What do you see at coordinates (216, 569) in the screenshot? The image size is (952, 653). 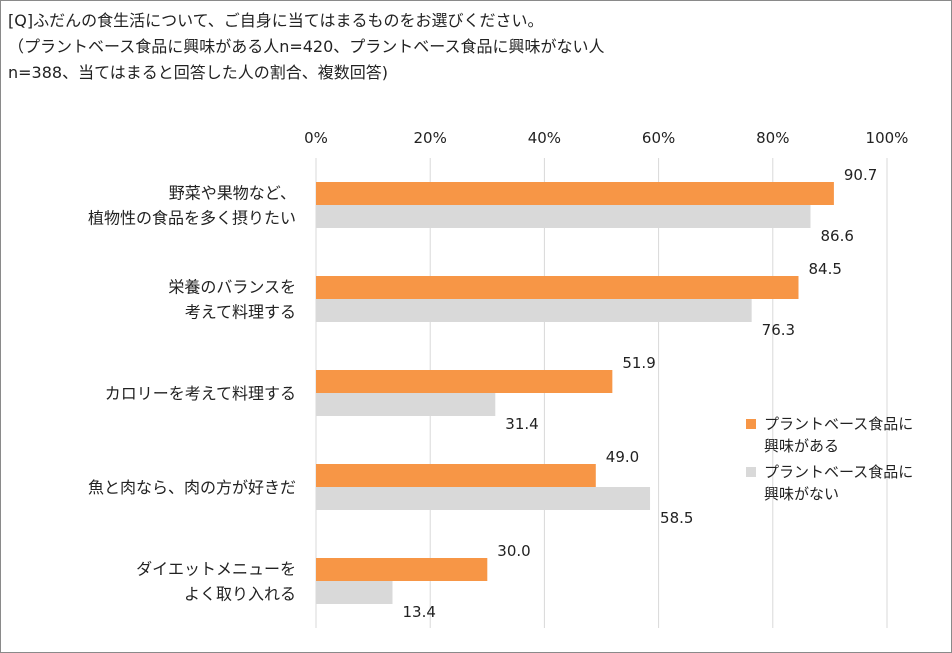 I see `category-label: ダイエットメニューを` at bounding box center [216, 569].